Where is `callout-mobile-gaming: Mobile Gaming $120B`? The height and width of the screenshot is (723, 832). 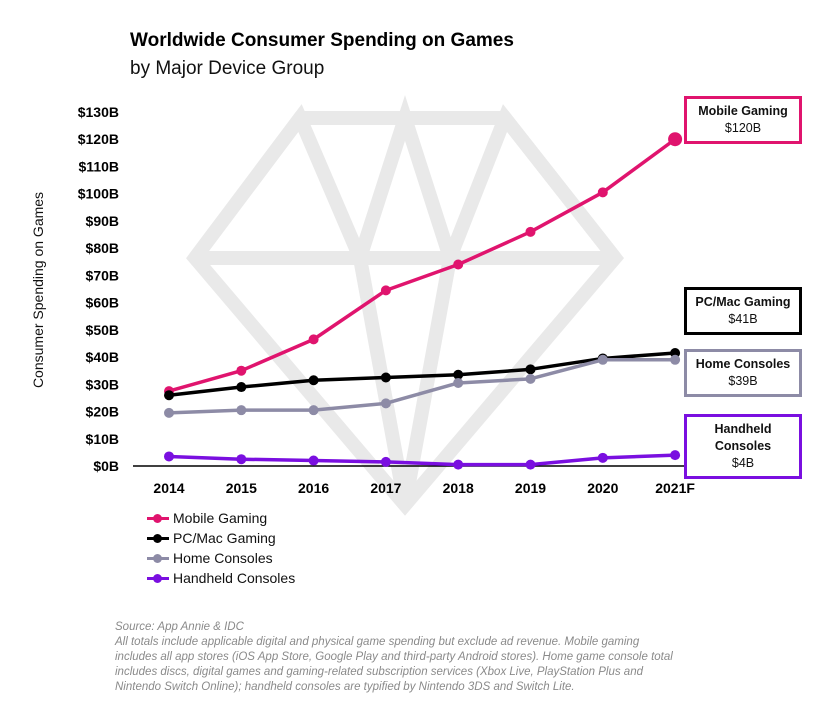
callout-mobile-gaming: Mobile Gaming $120B is located at coordinates (743, 120).